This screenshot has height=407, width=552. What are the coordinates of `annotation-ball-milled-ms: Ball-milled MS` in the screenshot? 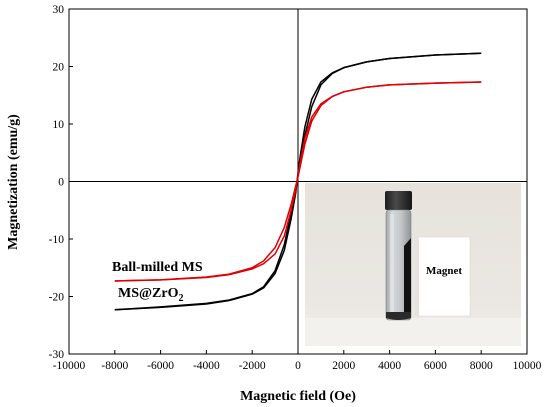 It's located at (157, 267).